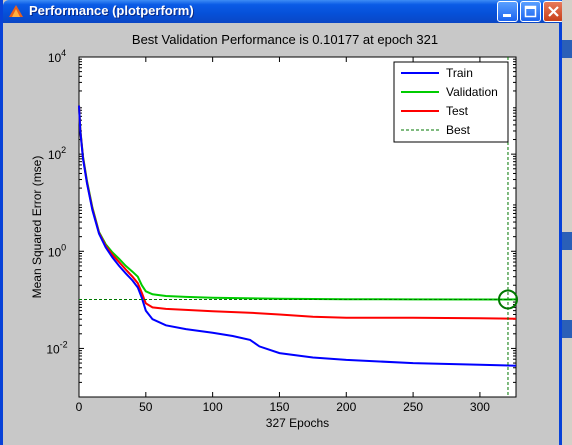  What do you see at coordinates (480, 407) in the screenshot?
I see `x-tick-label: 300` at bounding box center [480, 407].